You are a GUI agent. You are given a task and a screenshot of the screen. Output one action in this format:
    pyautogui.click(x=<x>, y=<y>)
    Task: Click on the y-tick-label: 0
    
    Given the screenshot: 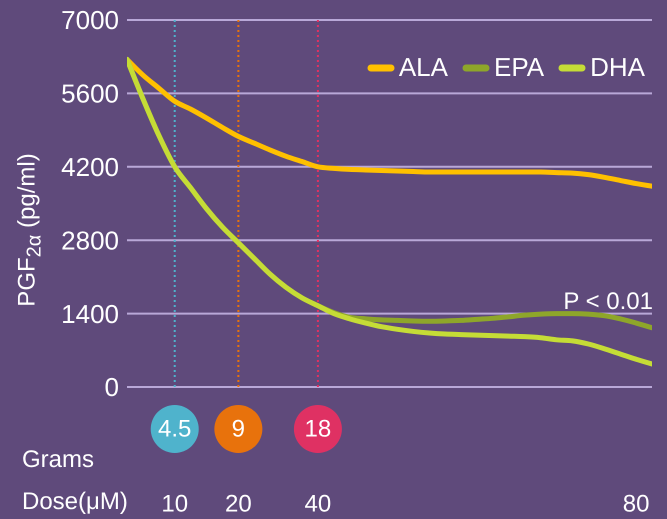 What is the action you would take?
    pyautogui.click(x=111, y=387)
    